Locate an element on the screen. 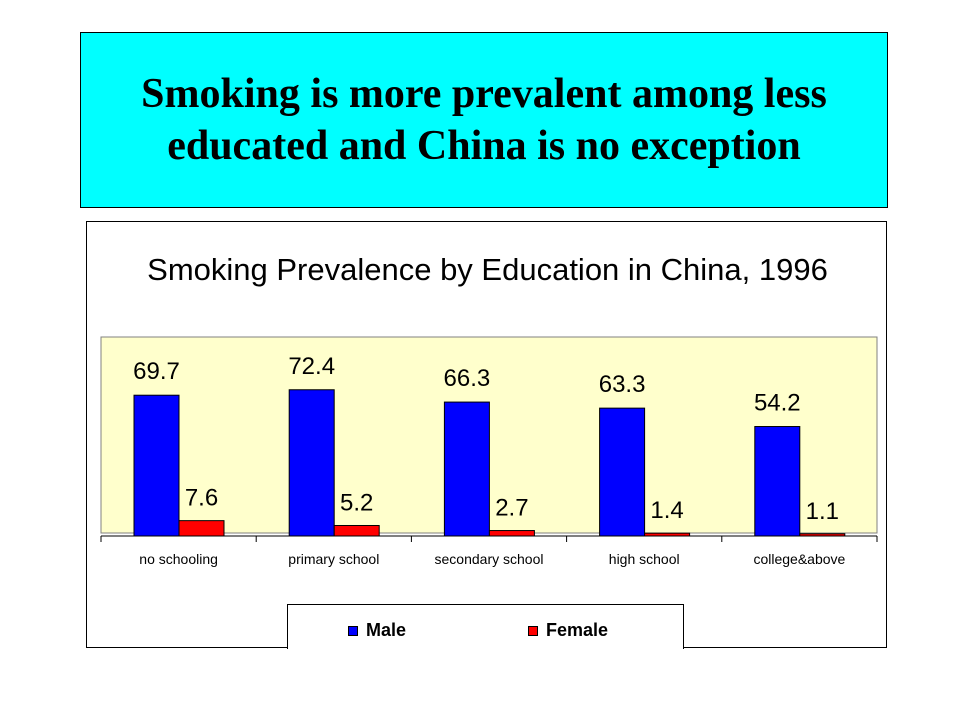 Image resolution: width=960 pixels, height=720 pixels. x-tick-label: college&above is located at coordinates (799, 559).